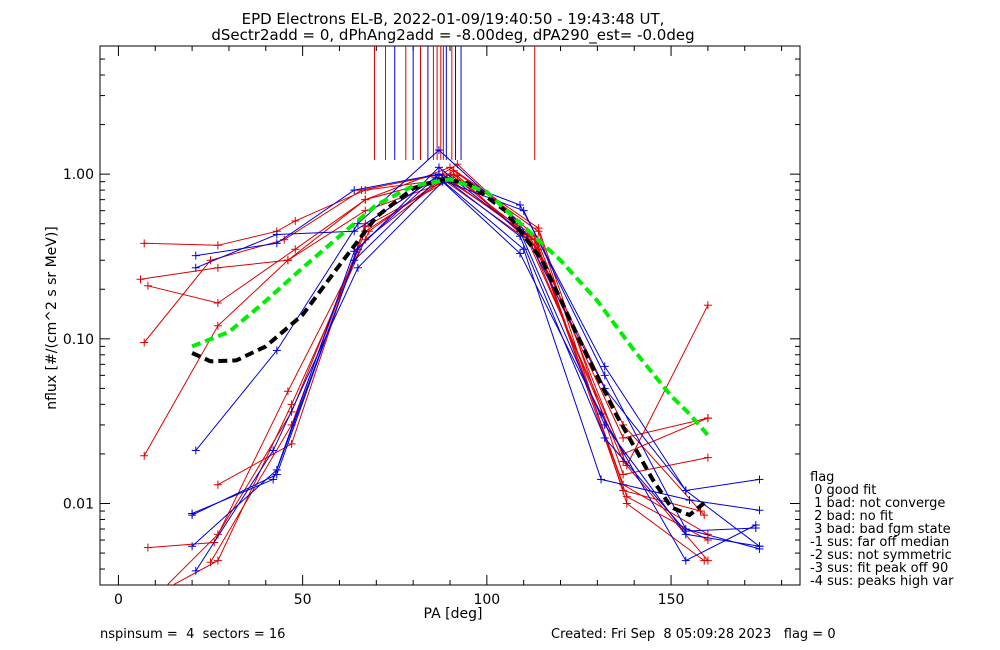  Describe the element at coordinates (822, 477) in the screenshot. I see `legend-title: flag` at that location.